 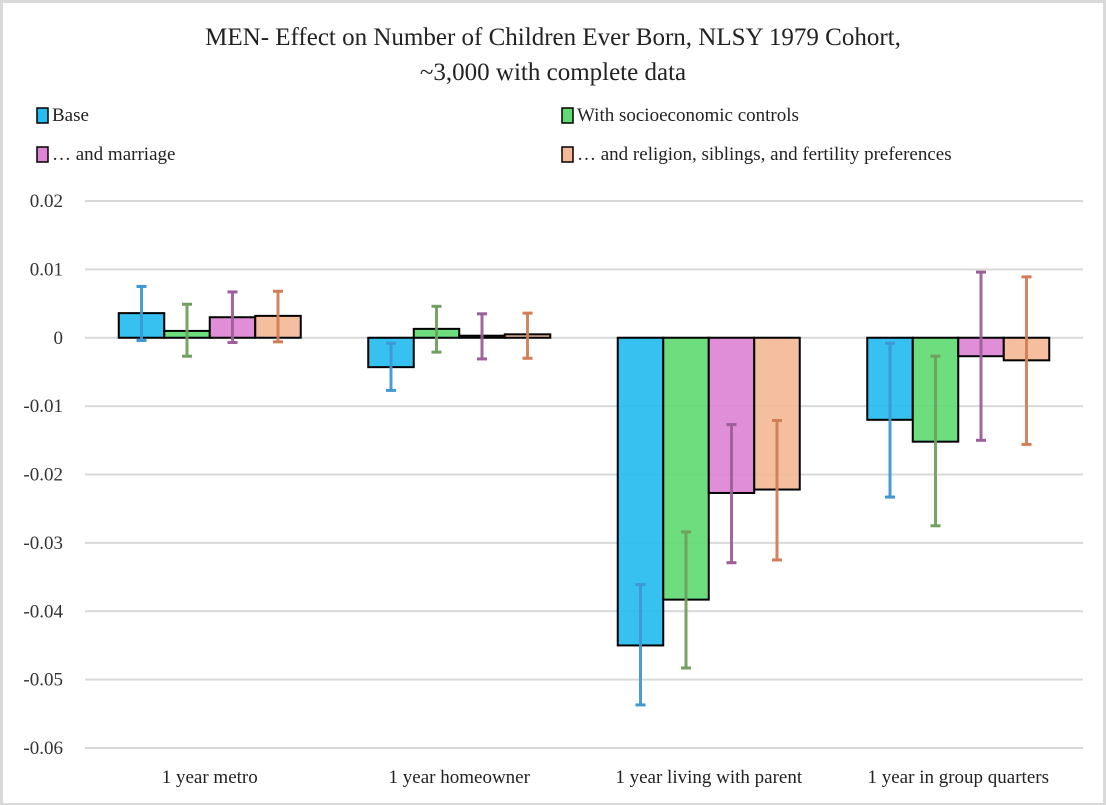 I want to click on y-tick-label: -0.02, so click(x=43, y=475).